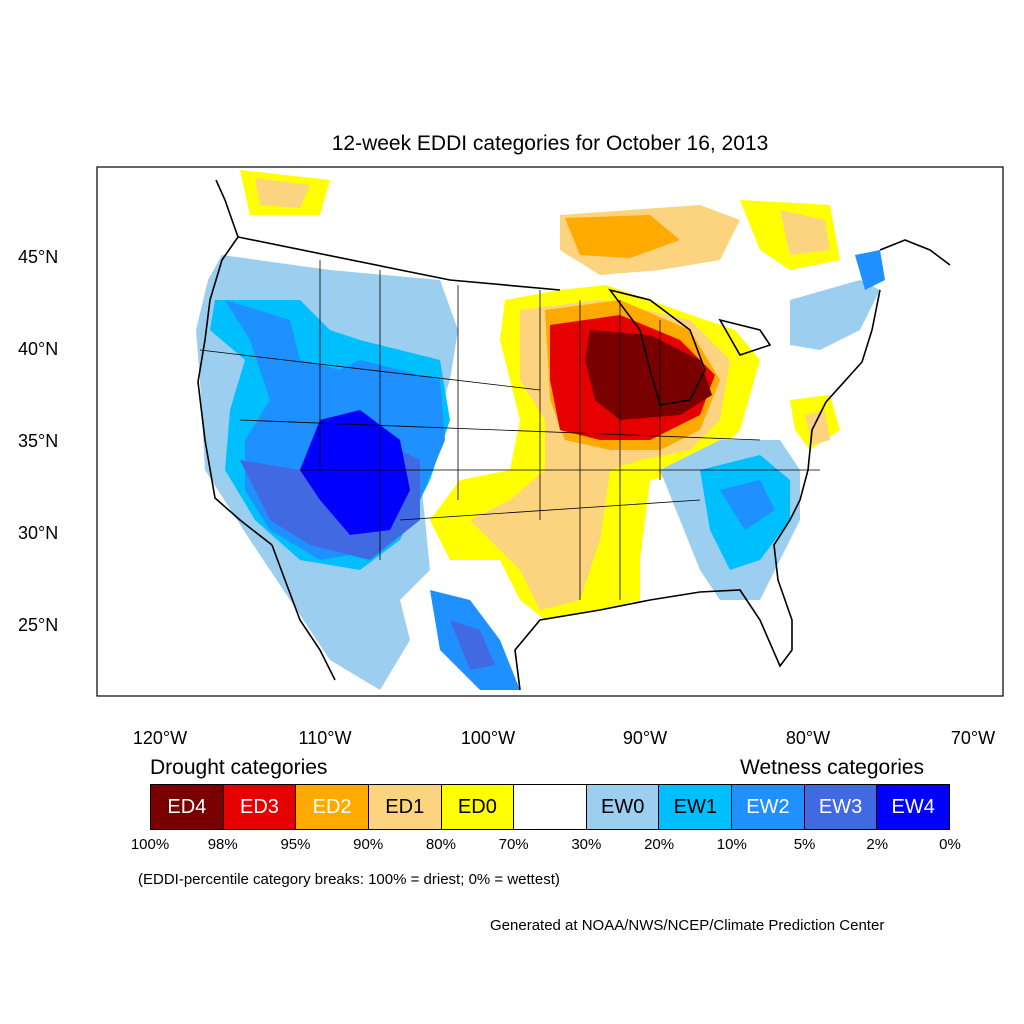 The height and width of the screenshot is (1024, 1024). Describe the element at coordinates (260, 807) in the screenshot. I see `legend-box-ed3: ED3` at that location.